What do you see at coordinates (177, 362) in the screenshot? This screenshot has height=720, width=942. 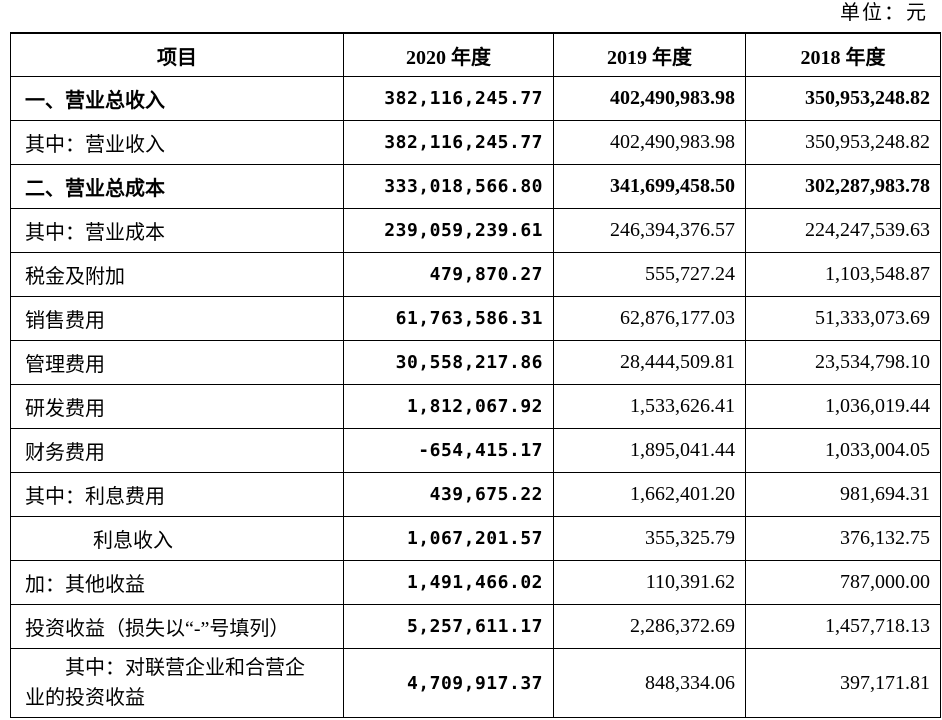 I see `row-label: 管理费用` at bounding box center [177, 362].